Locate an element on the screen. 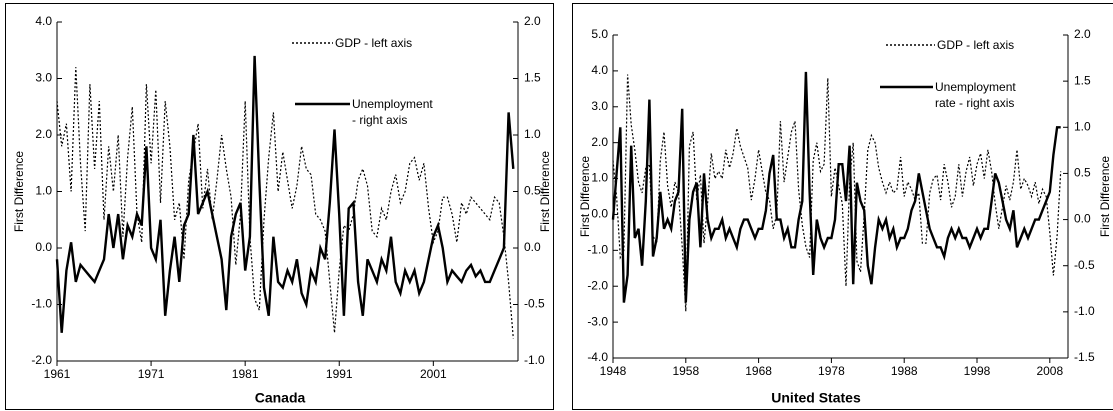 Image resolution: width=1113 pixels, height=411 pixels. x-tick-label: 2001 is located at coordinates (433, 374).